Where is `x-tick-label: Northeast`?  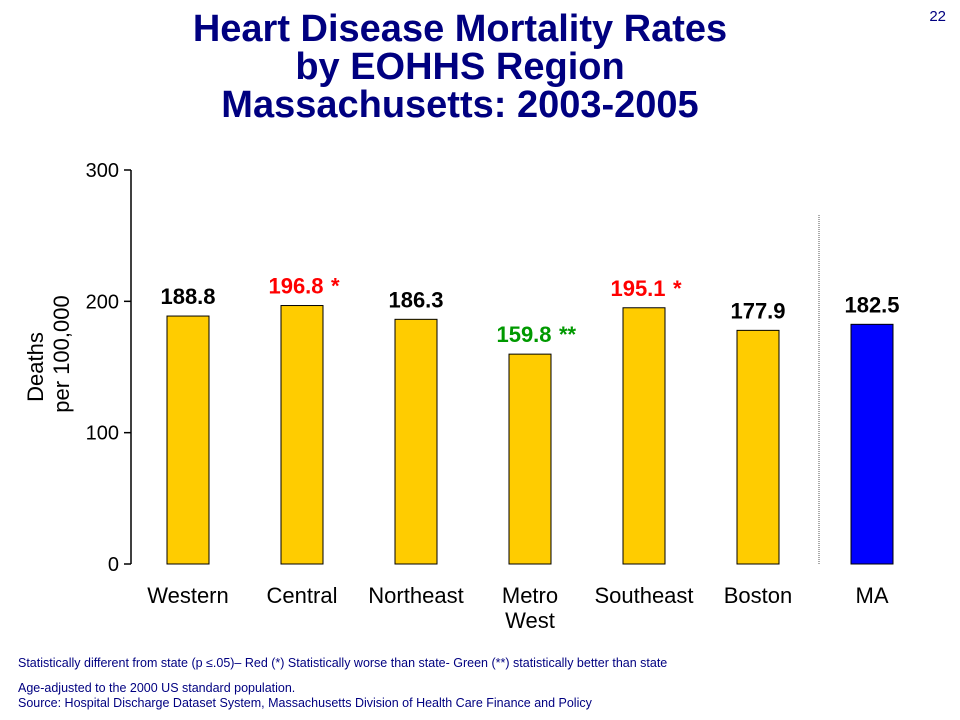
x-tick-label: Northeast is located at coordinates (415, 595).